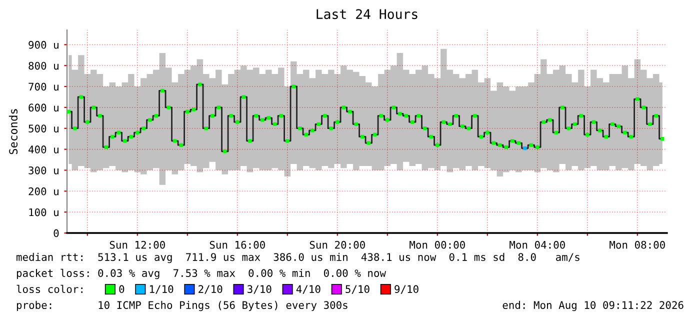  Describe the element at coordinates (537, 244) in the screenshot. I see `x-tick-label: Mon 04:00` at that location.